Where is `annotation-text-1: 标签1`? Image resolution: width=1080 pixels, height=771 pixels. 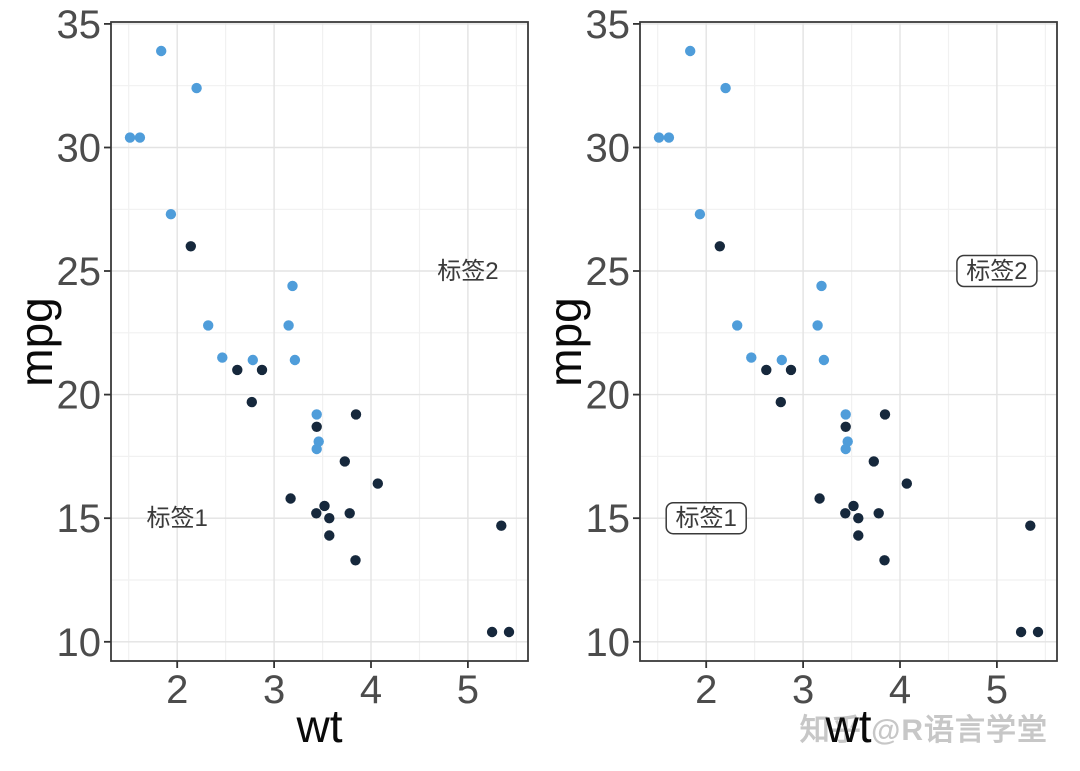
annotation-text-1: 标签1 is located at coordinates (177, 518).